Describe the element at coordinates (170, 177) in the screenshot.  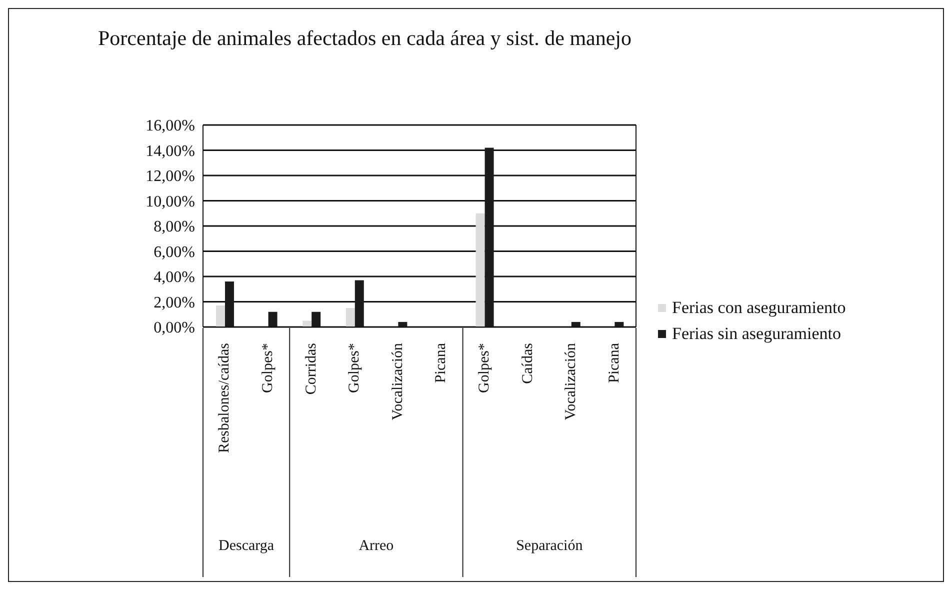
I see `y-tick-label: 12,00%` at that location.